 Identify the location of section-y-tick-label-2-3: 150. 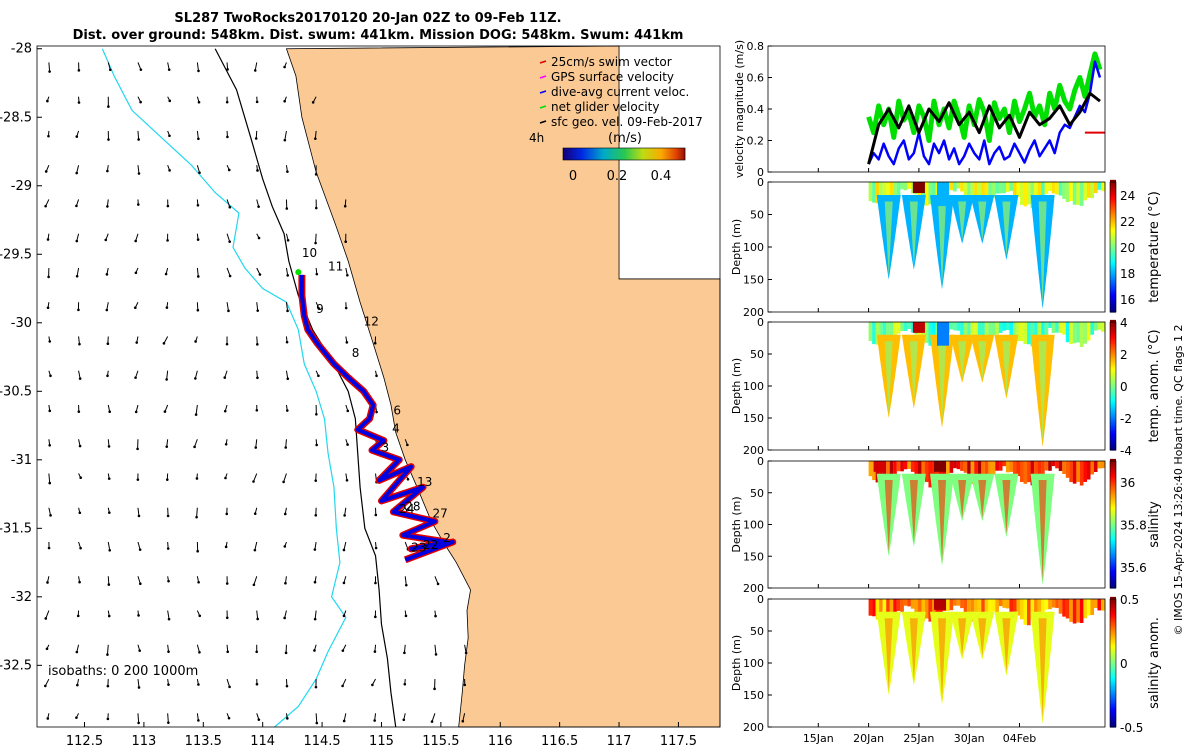
(753, 556).